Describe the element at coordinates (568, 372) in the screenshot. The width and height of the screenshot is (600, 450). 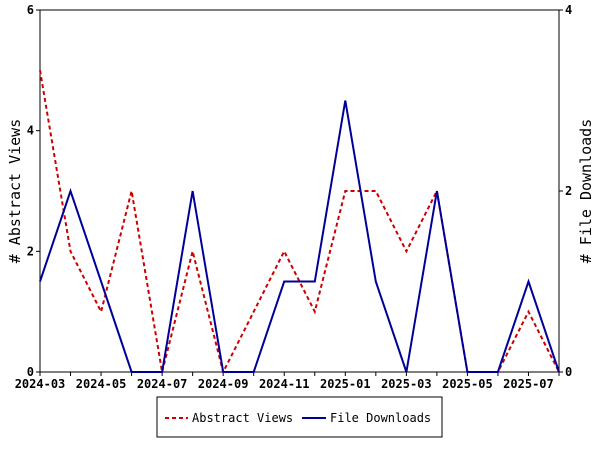
I see `right-tick-label-0: 0` at that location.